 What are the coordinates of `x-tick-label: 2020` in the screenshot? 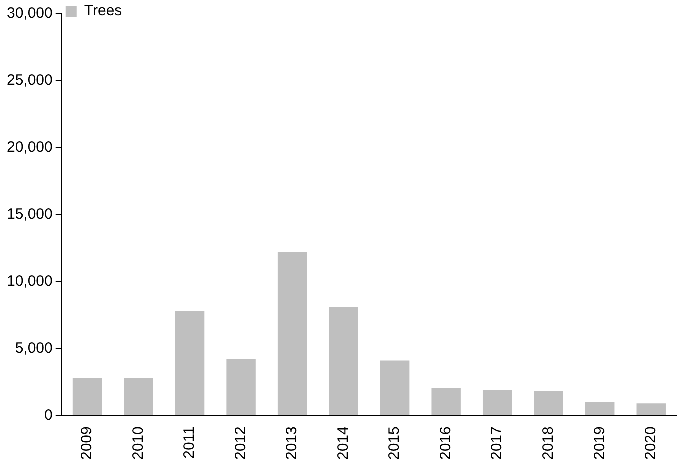 It's located at (651, 443).